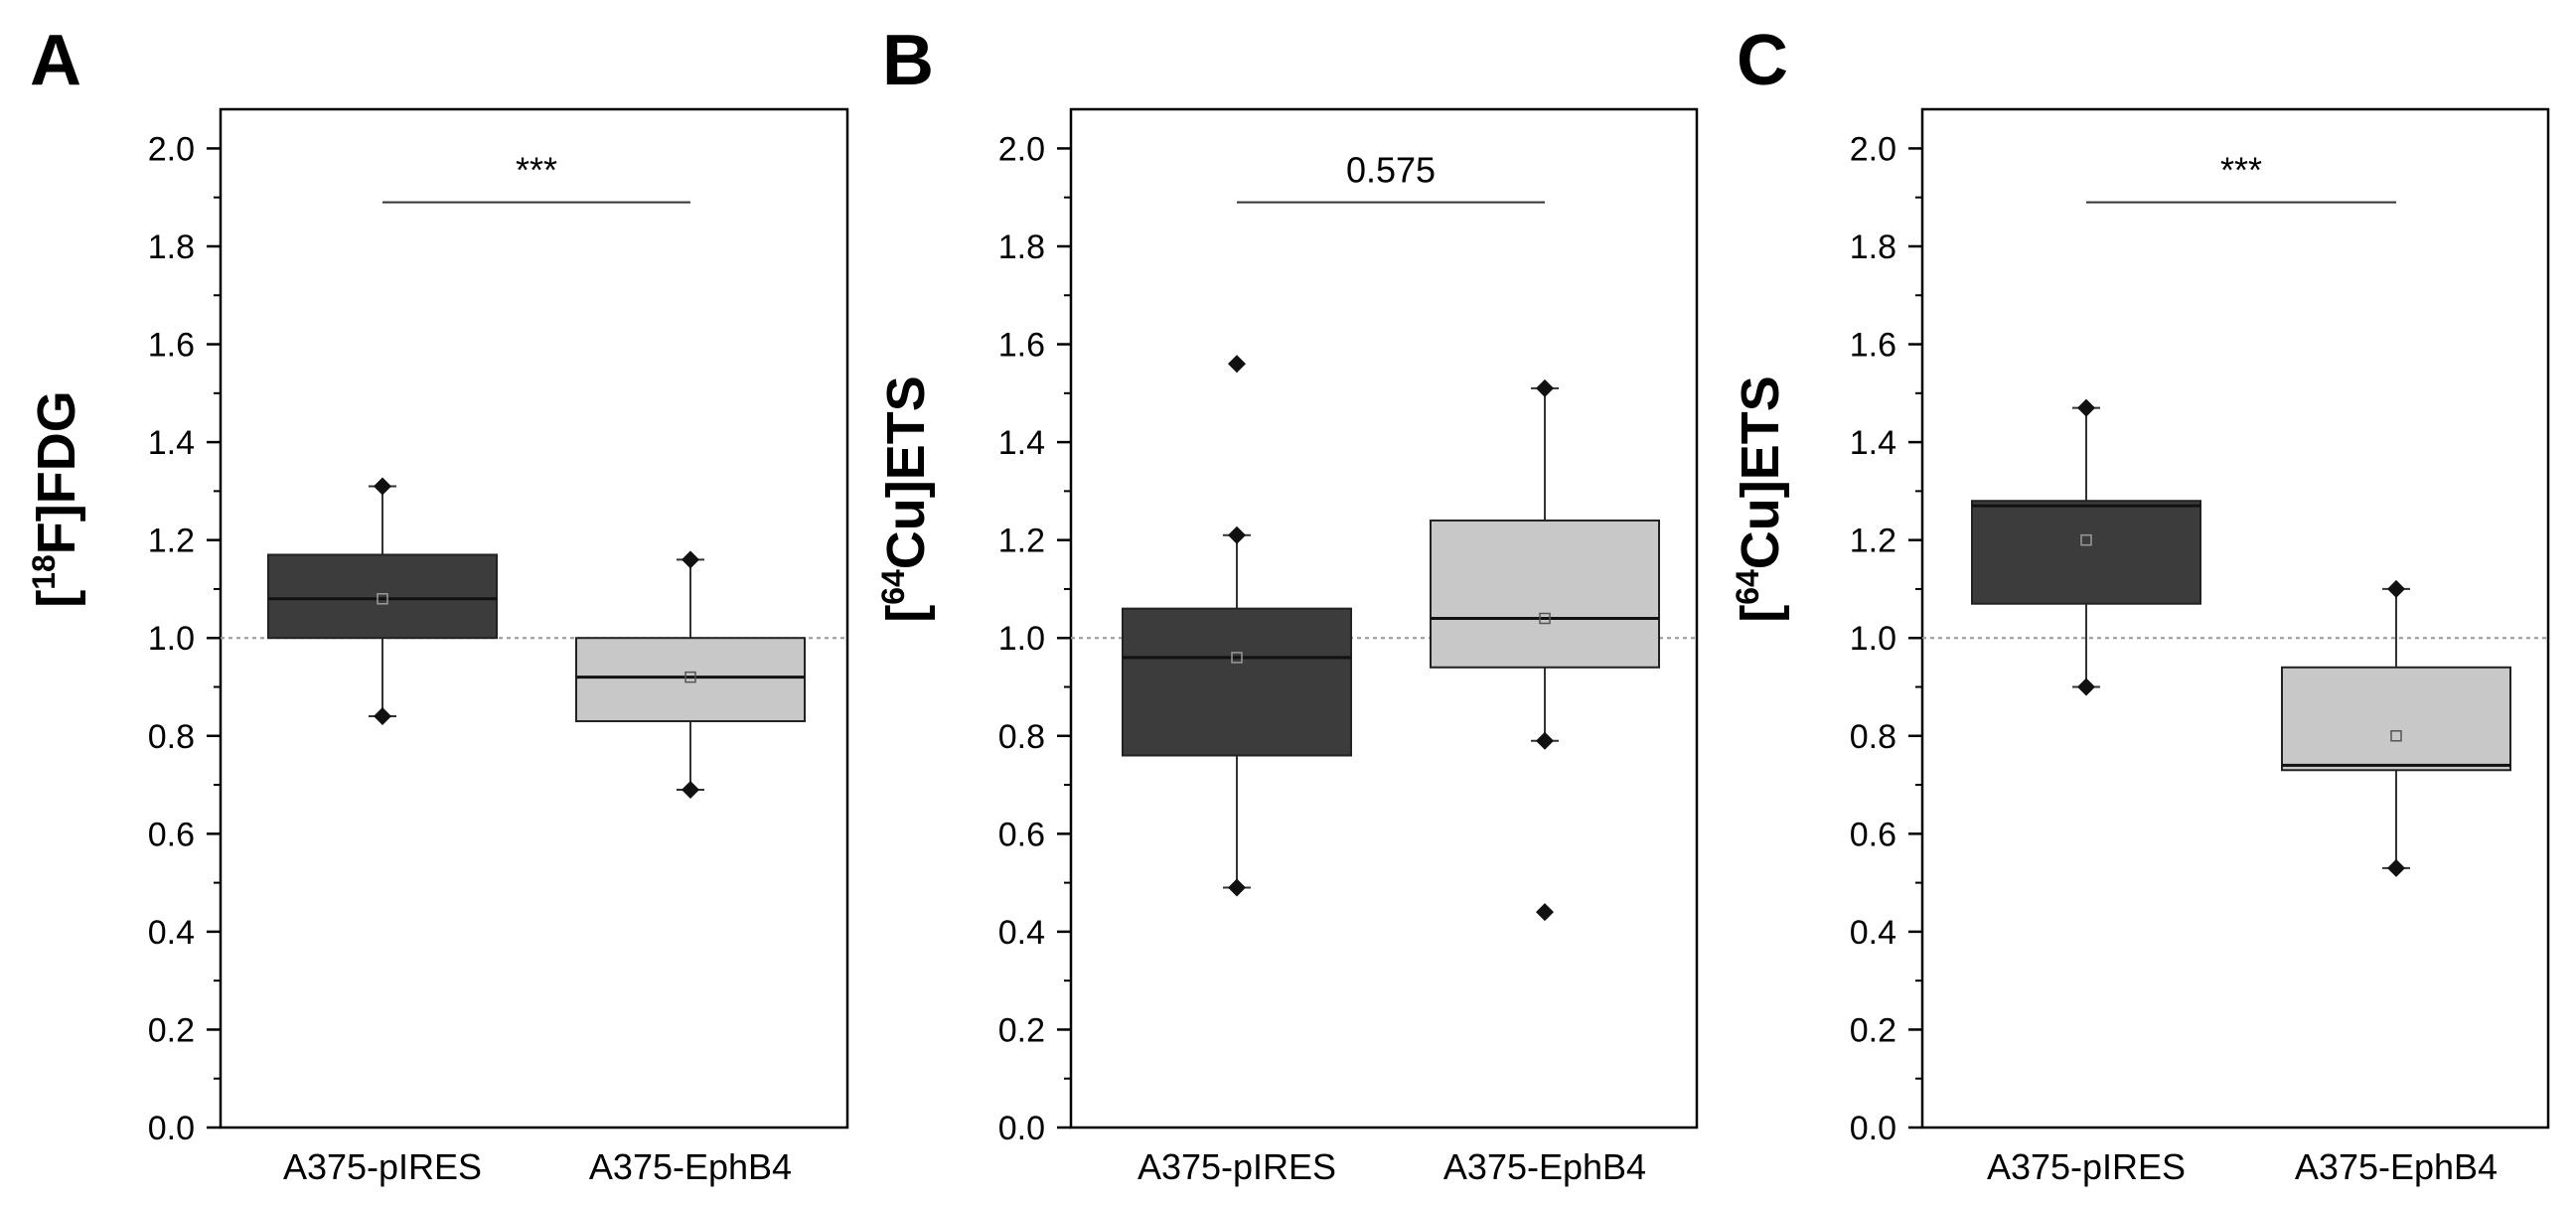  What do you see at coordinates (56, 499) in the screenshot?
I see `y-axis-label: [18F]FDG` at bounding box center [56, 499].